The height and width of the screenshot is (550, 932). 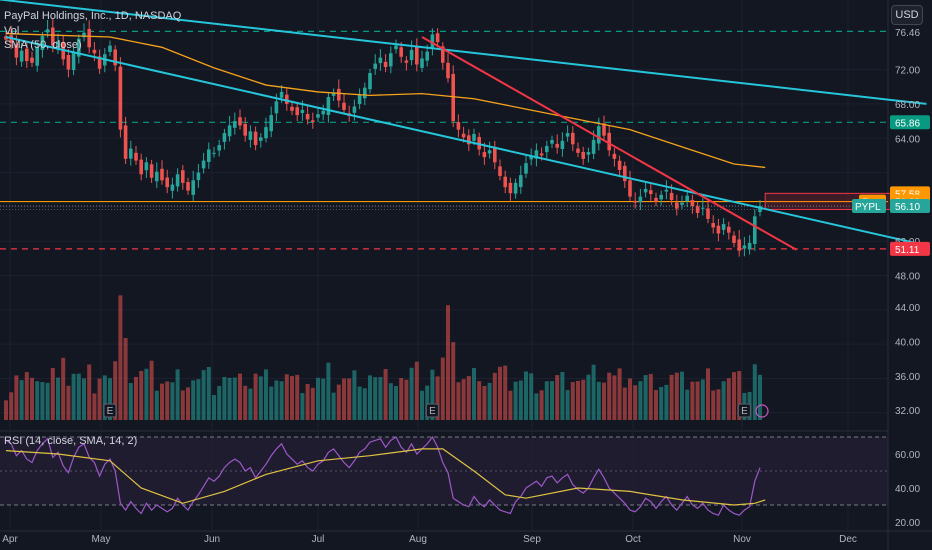 What do you see at coordinates (910, 248) in the screenshot?
I see `price-label-51.11: 51.11` at bounding box center [910, 248].